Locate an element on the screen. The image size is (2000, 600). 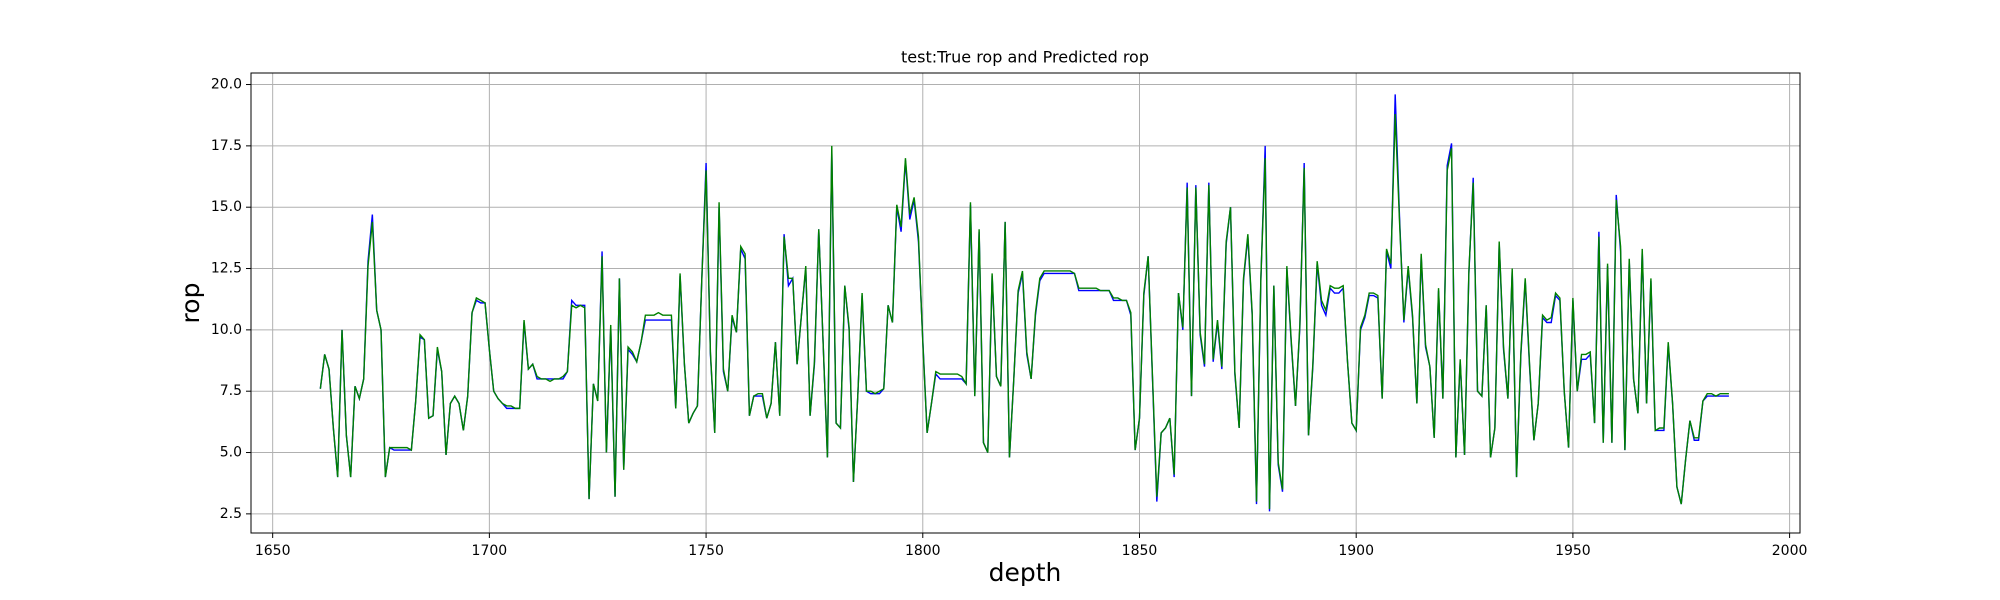
x-tick-label: 1800 is located at coordinates (923, 551).